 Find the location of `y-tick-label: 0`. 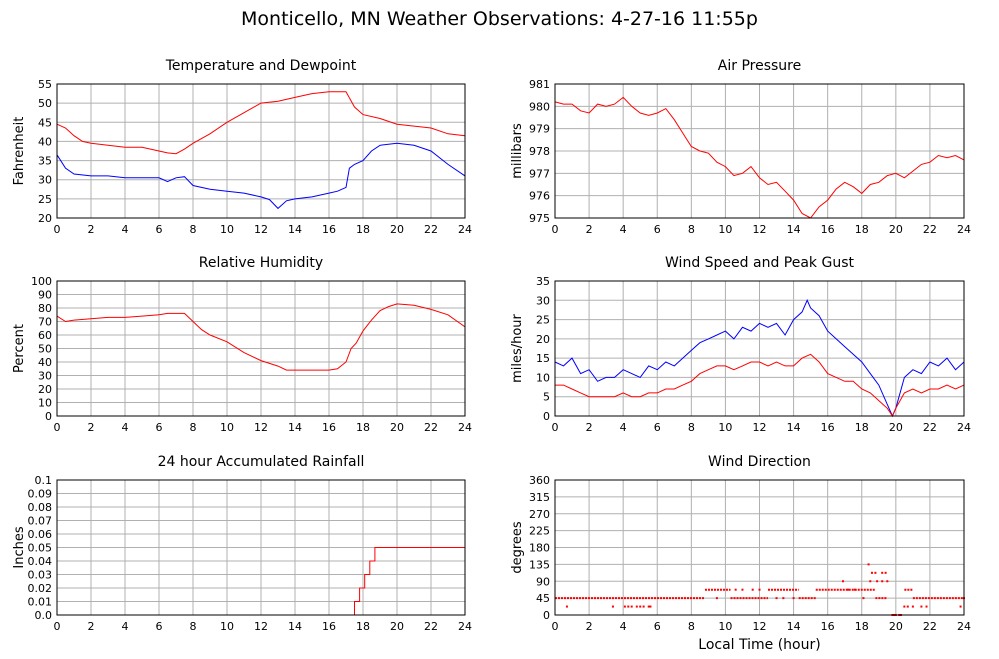

y-tick-label: 0 is located at coordinates (546, 615).